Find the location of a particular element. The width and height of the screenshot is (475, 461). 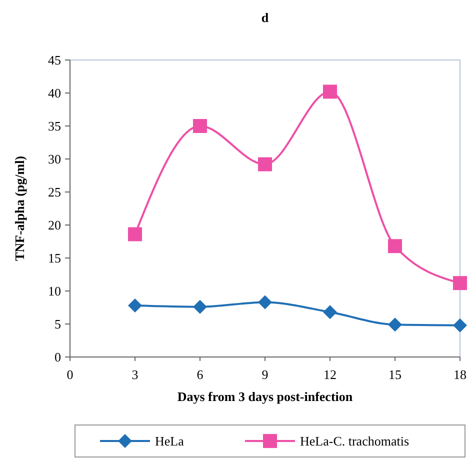

x-tick-label: 6 is located at coordinates (200, 374).